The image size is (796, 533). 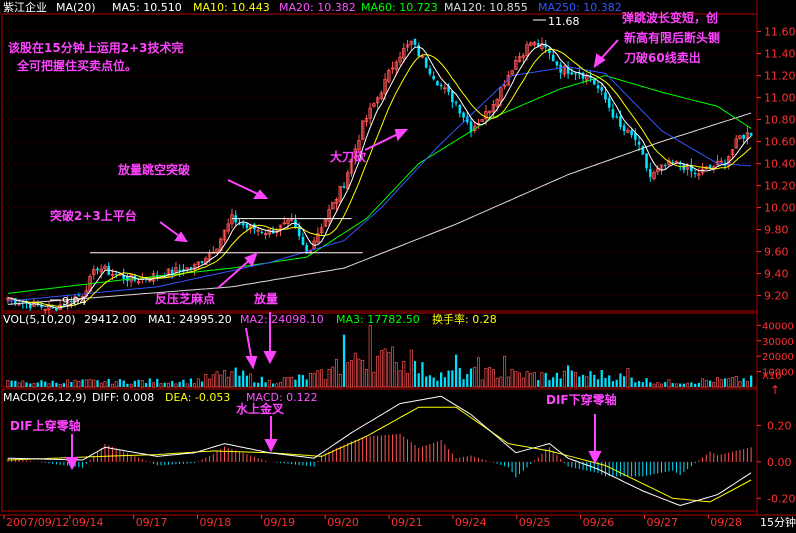 I want to click on price-tick-label: 11.60, so click(x=780, y=32).